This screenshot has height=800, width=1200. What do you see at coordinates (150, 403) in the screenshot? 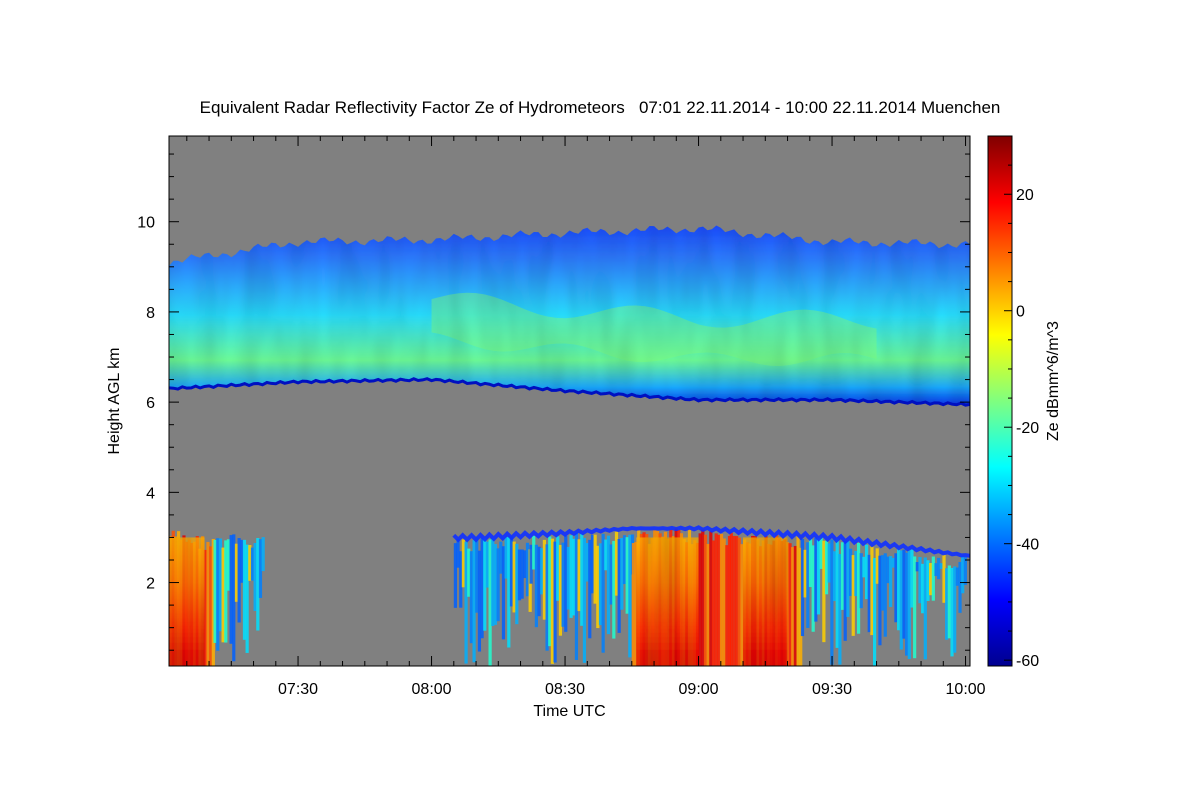
I see `y-tick-label: 6` at bounding box center [150, 403].